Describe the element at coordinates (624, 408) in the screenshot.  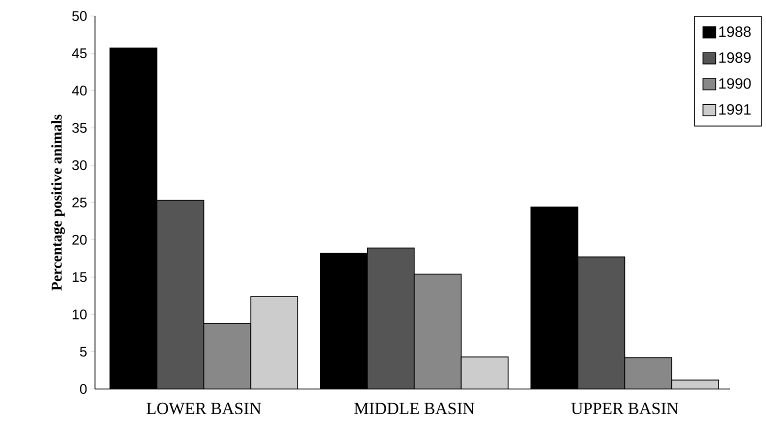
I see `x-tick-label: UPPER BASIN` at that location.